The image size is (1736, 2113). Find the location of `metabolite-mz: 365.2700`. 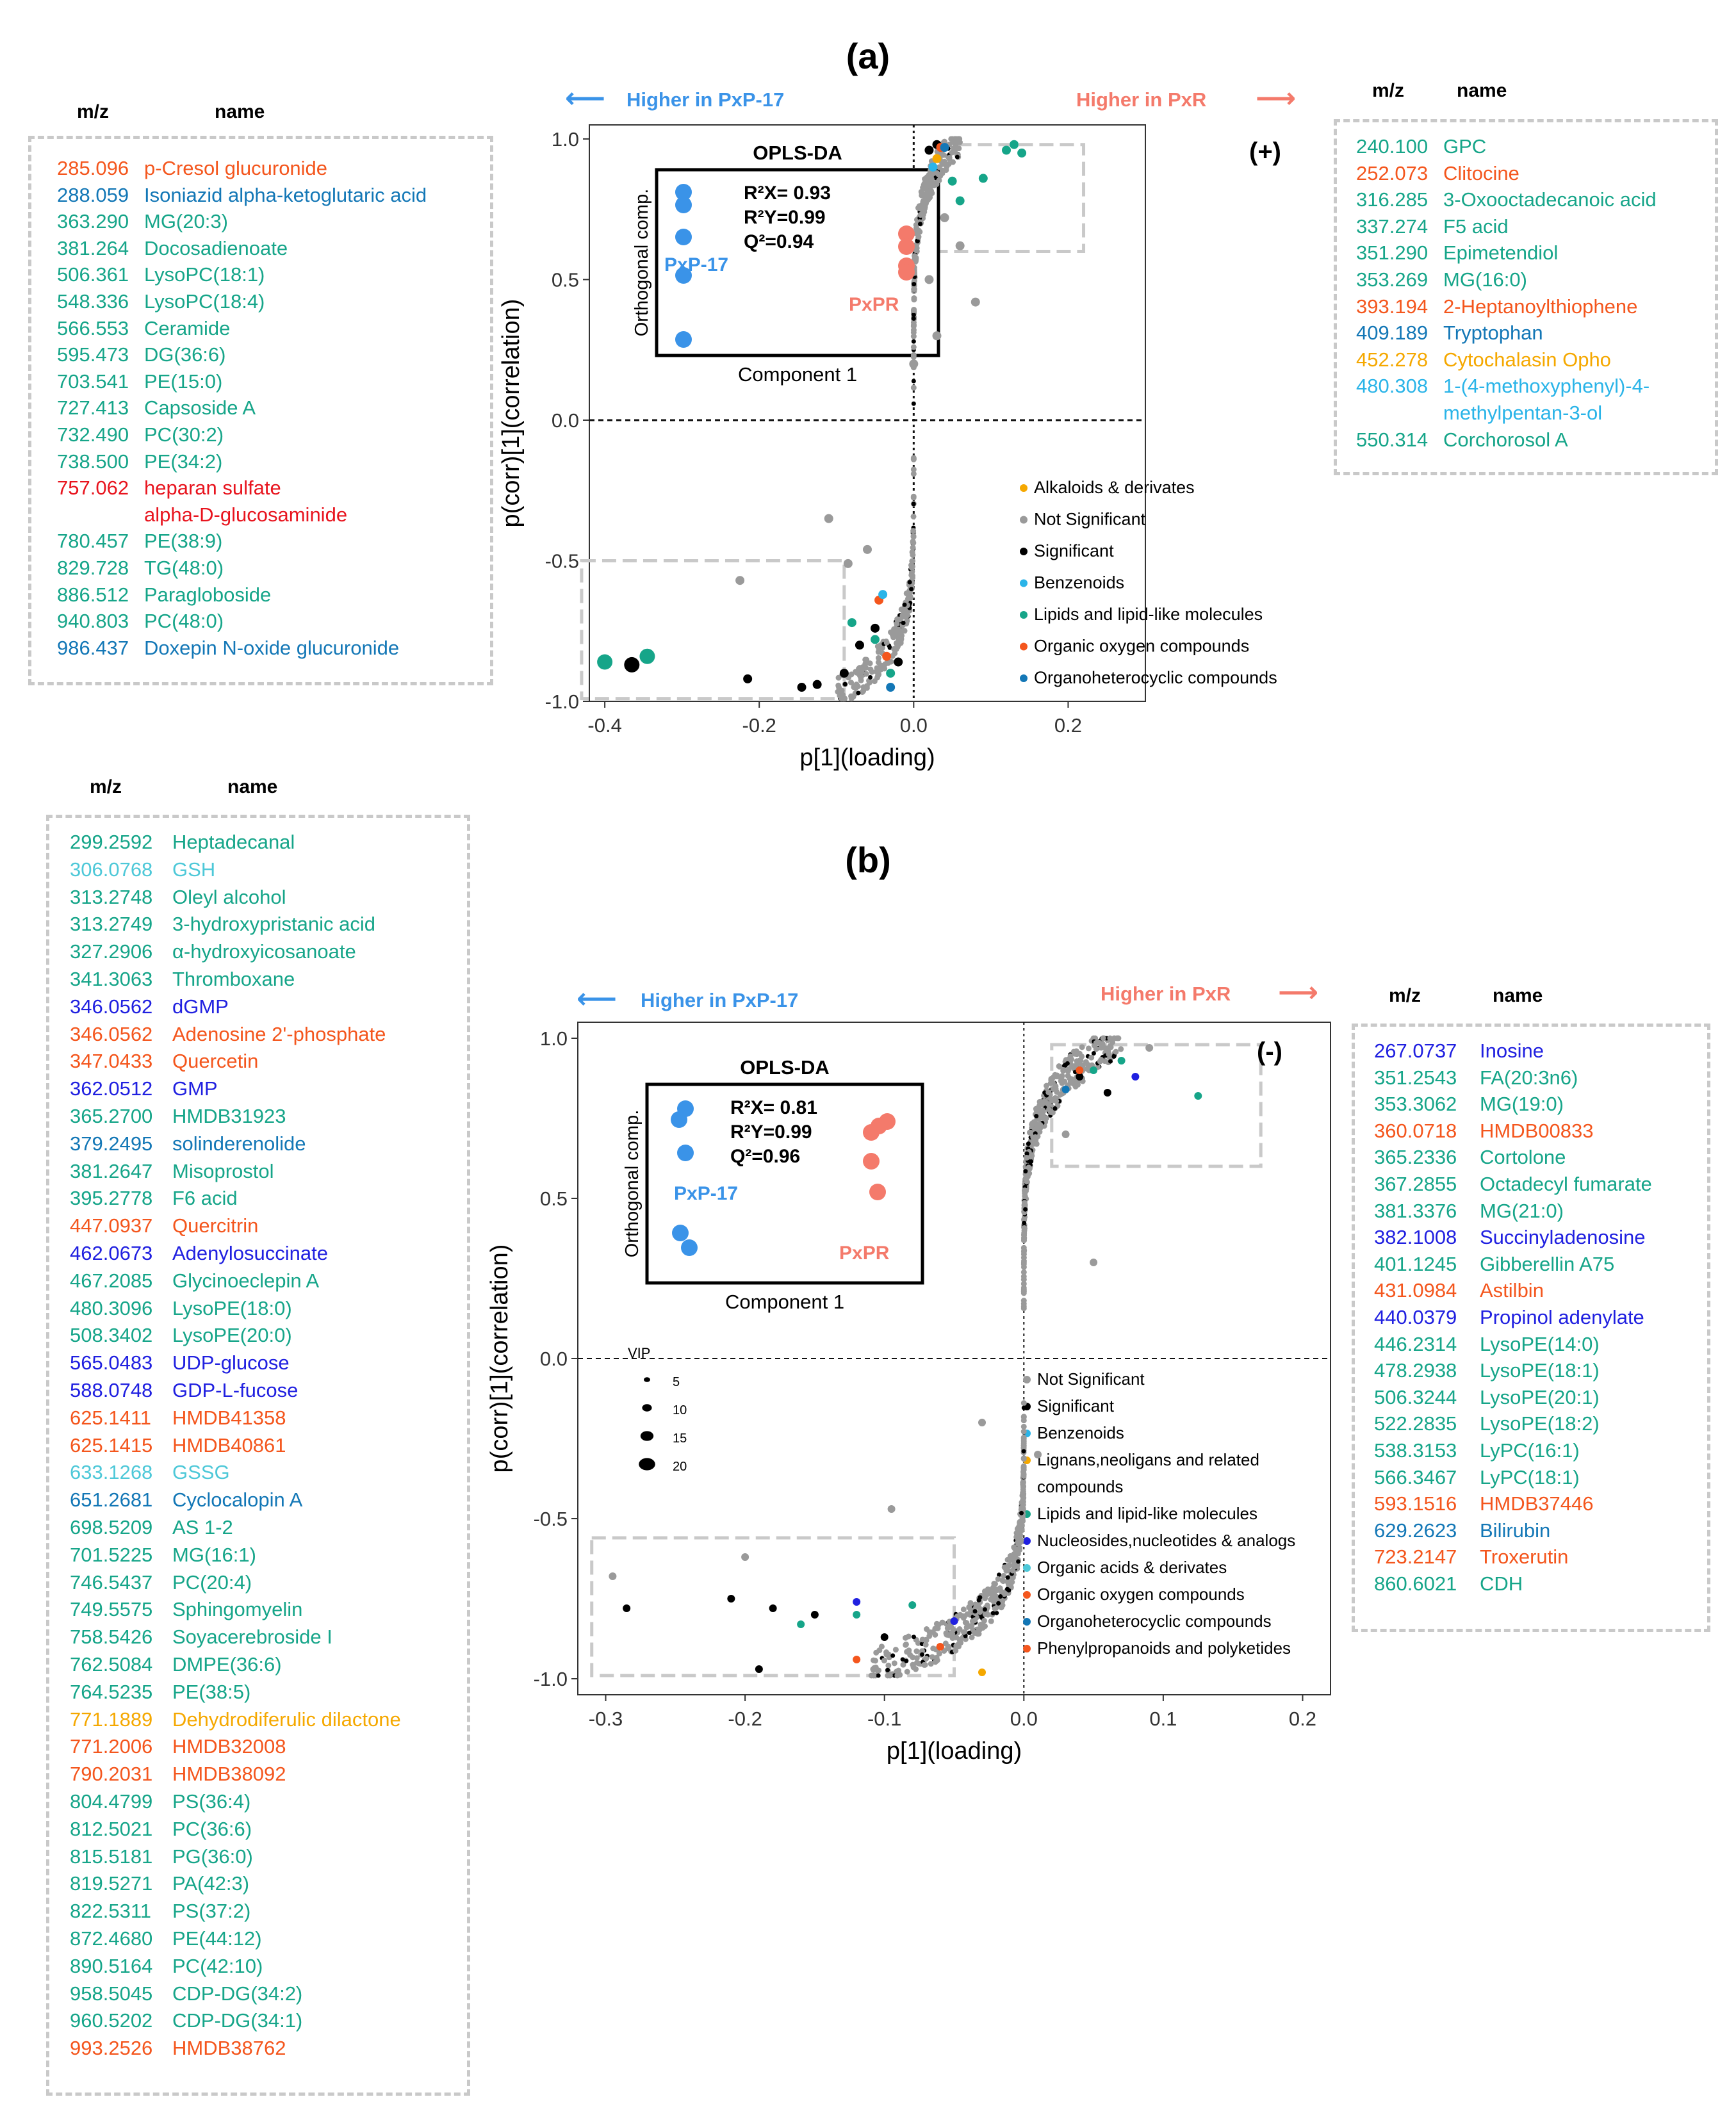

metabolite-mz: 365.2700 is located at coordinates (112, 1116).